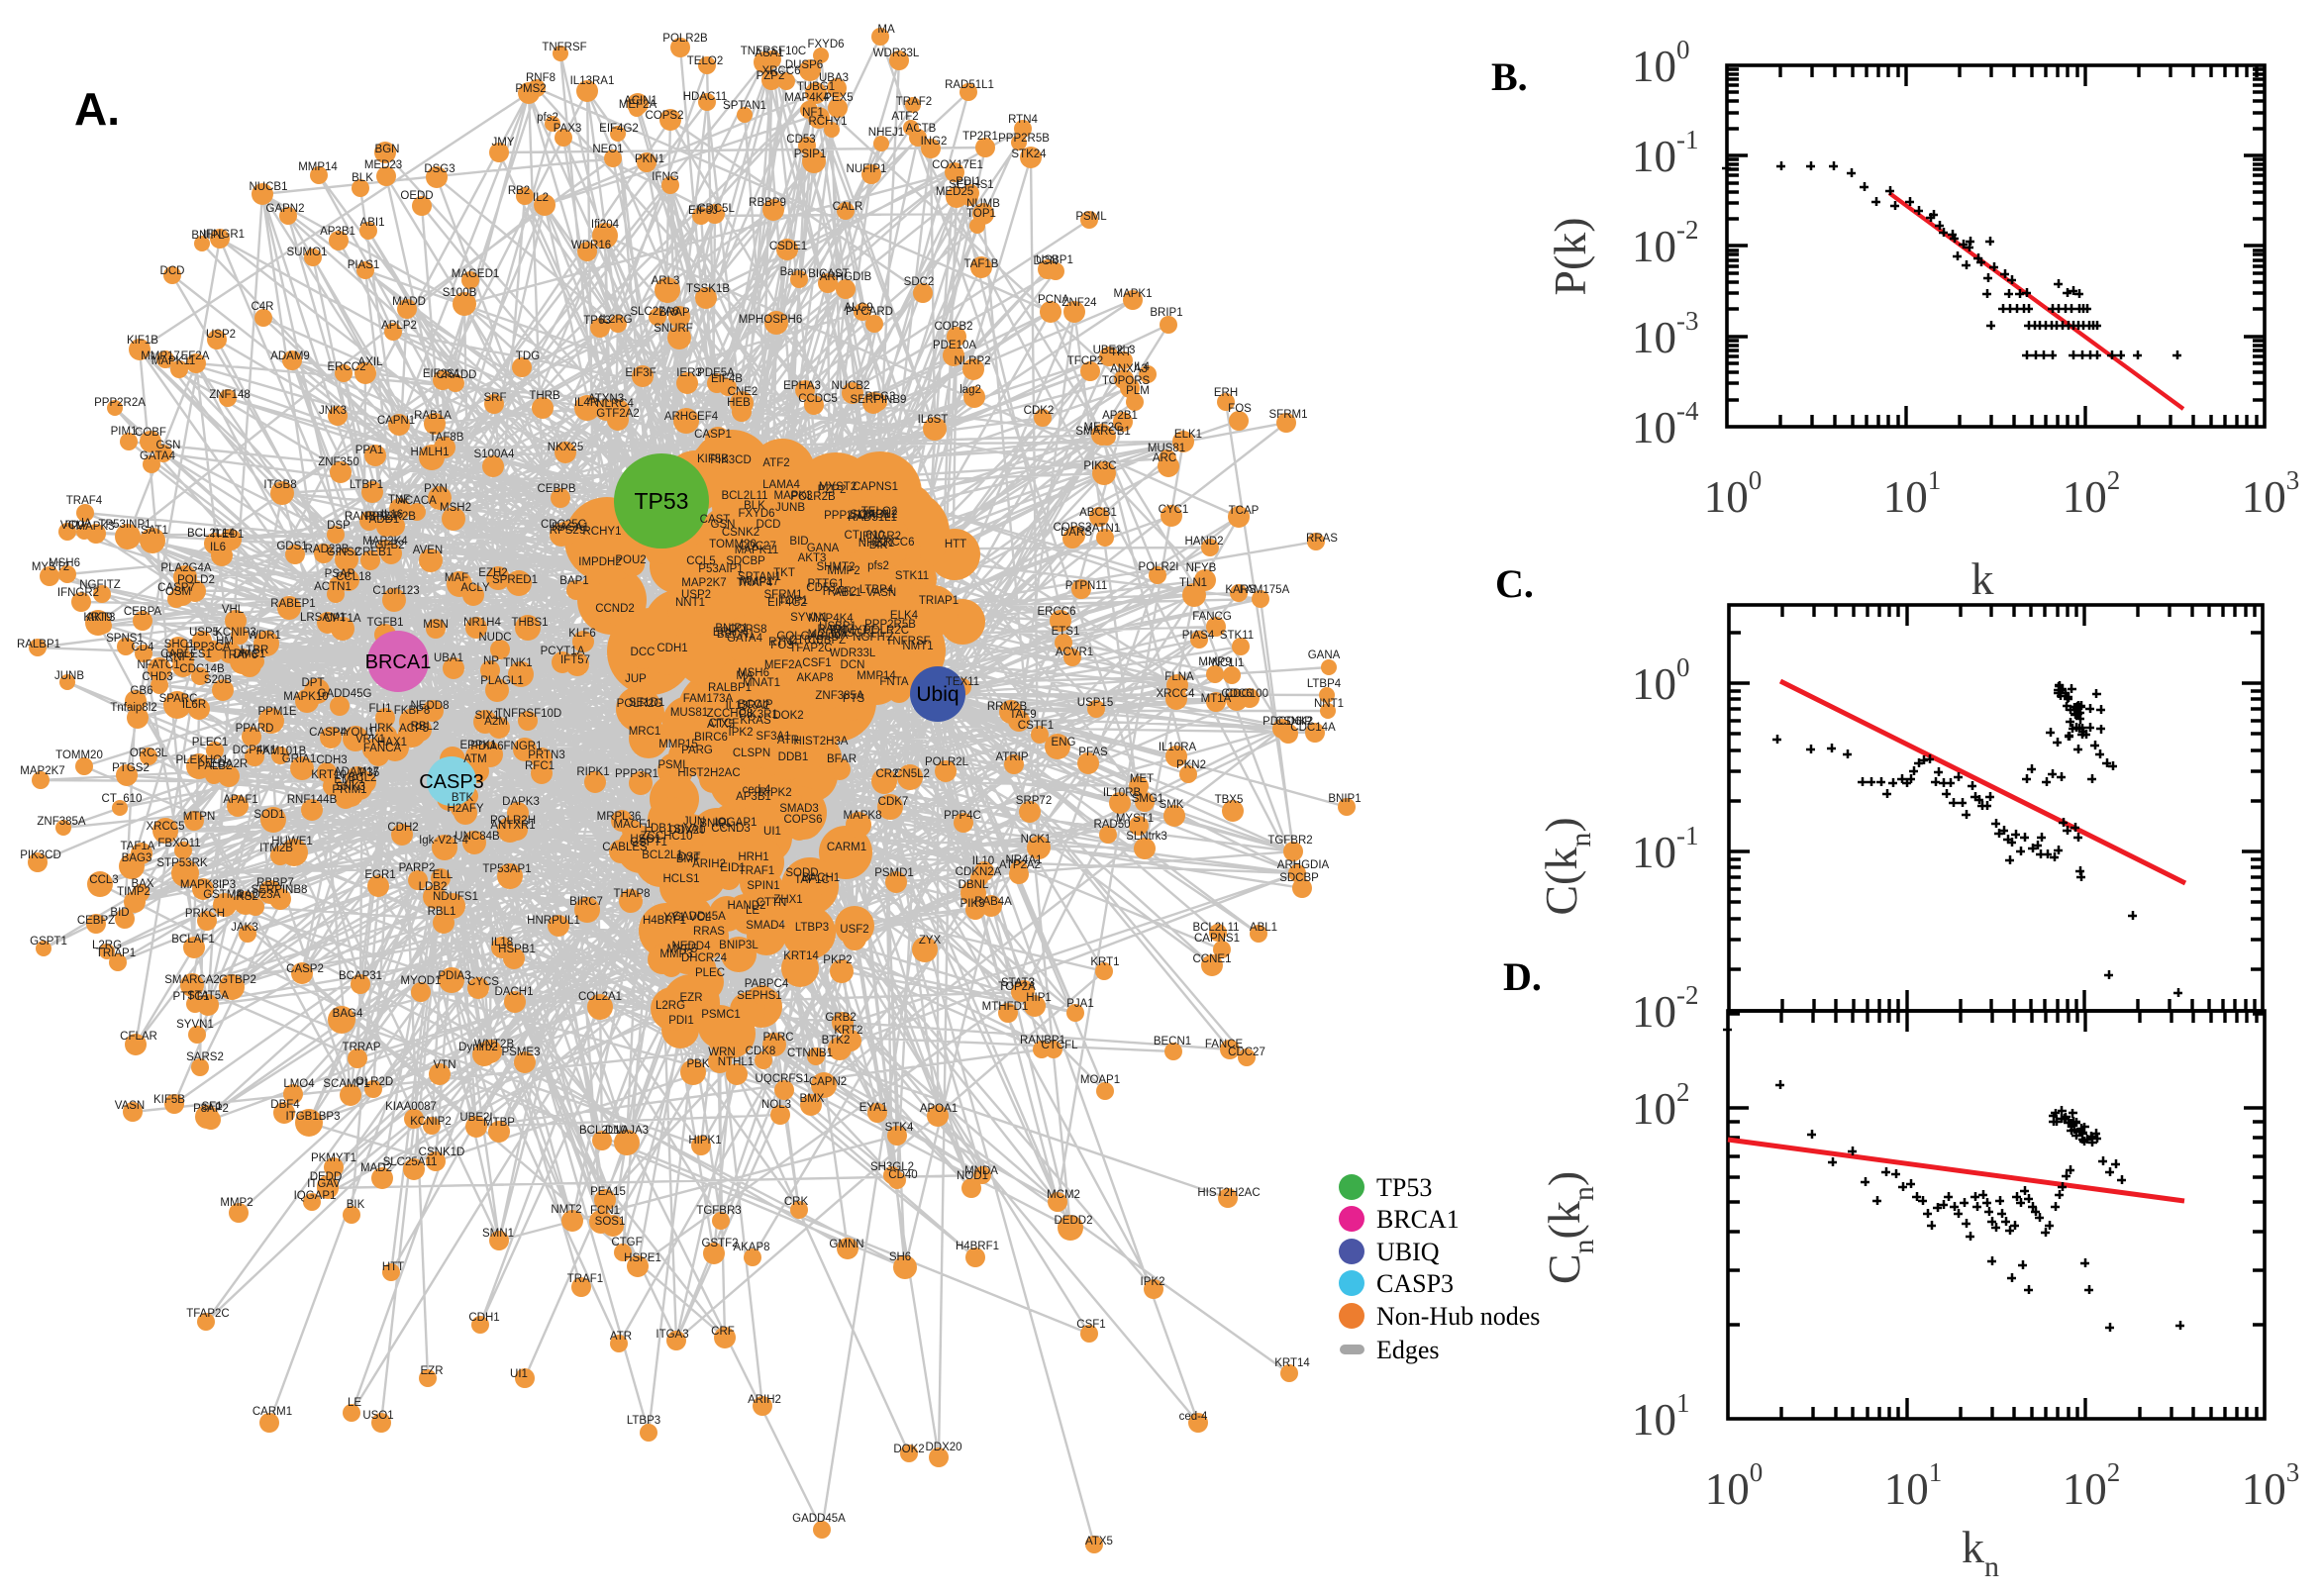  Describe the element at coordinates (178, 843) in the screenshot. I see `svg-text: FBXO11` at that location.